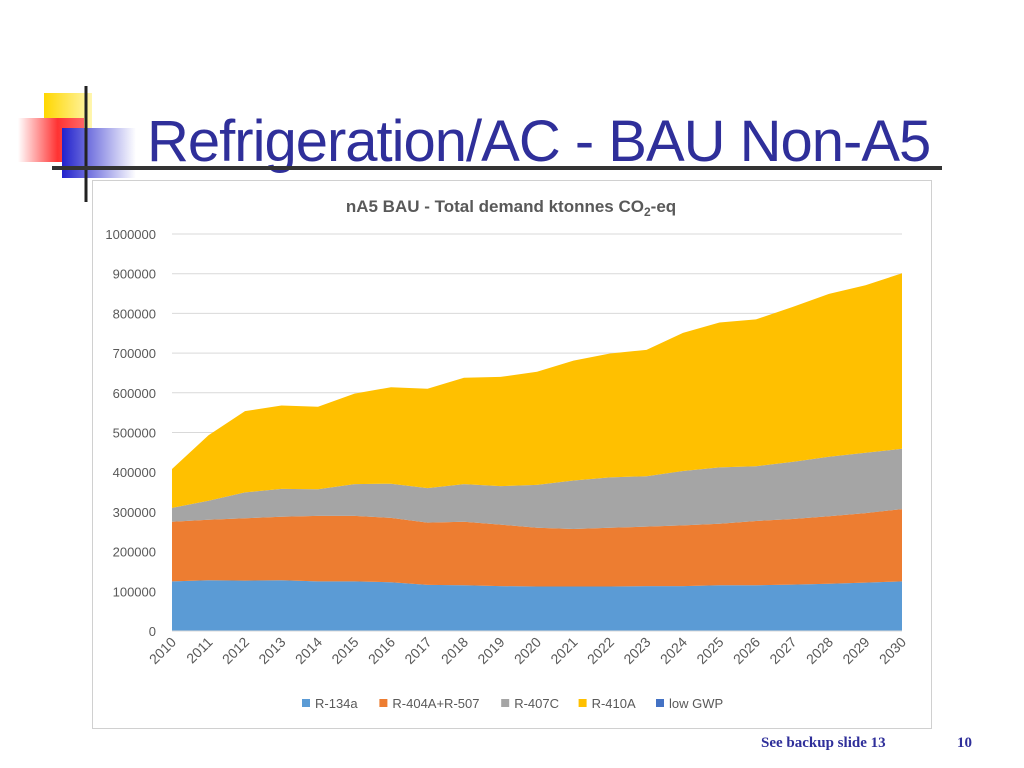  Describe the element at coordinates (696, 703) in the screenshot. I see `legend-label-low-gwp: low GWP` at that location.